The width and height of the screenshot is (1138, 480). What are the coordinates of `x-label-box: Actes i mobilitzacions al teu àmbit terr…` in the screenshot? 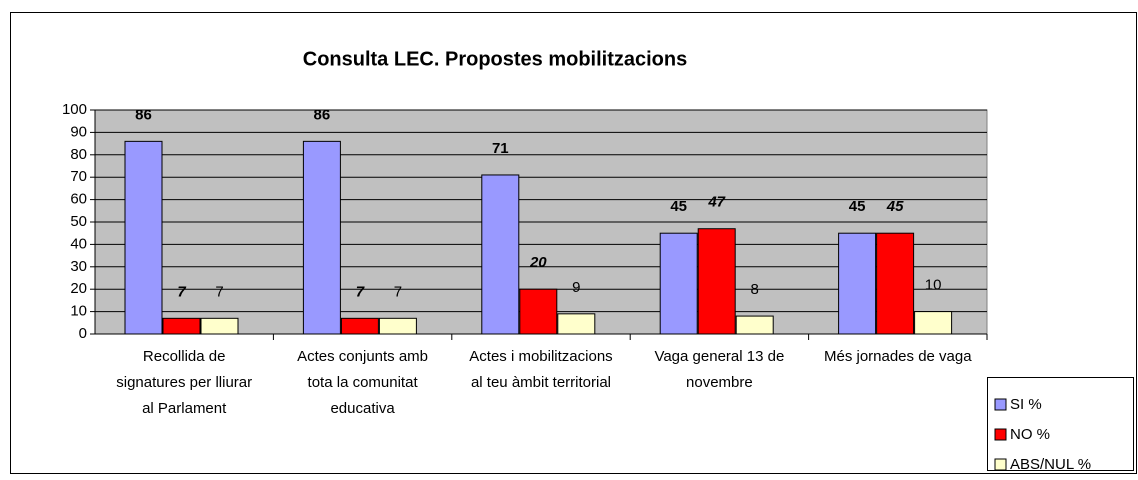 It's located at (541, 369).